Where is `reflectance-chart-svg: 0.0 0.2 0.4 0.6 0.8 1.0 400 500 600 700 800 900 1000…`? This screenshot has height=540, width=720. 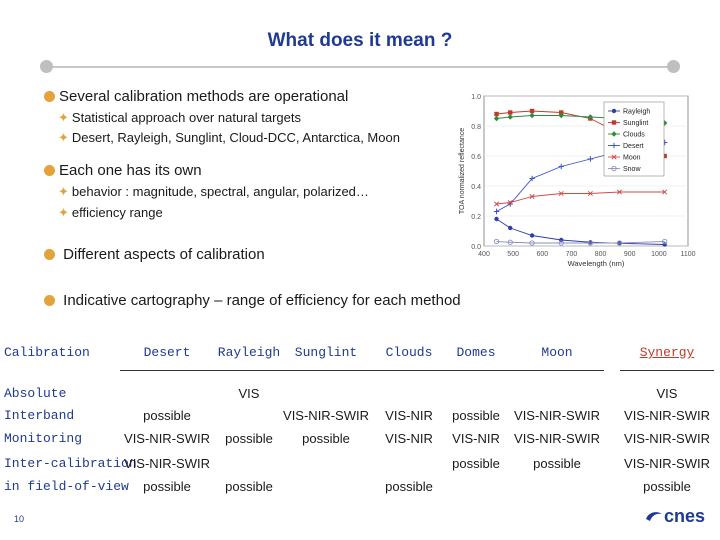
reflectance-chart-svg: 0.0 0.2 0.4 0.6 0.8 1.0 400 500 600 700 800 900 1000… is located at coordinates (577, 181).